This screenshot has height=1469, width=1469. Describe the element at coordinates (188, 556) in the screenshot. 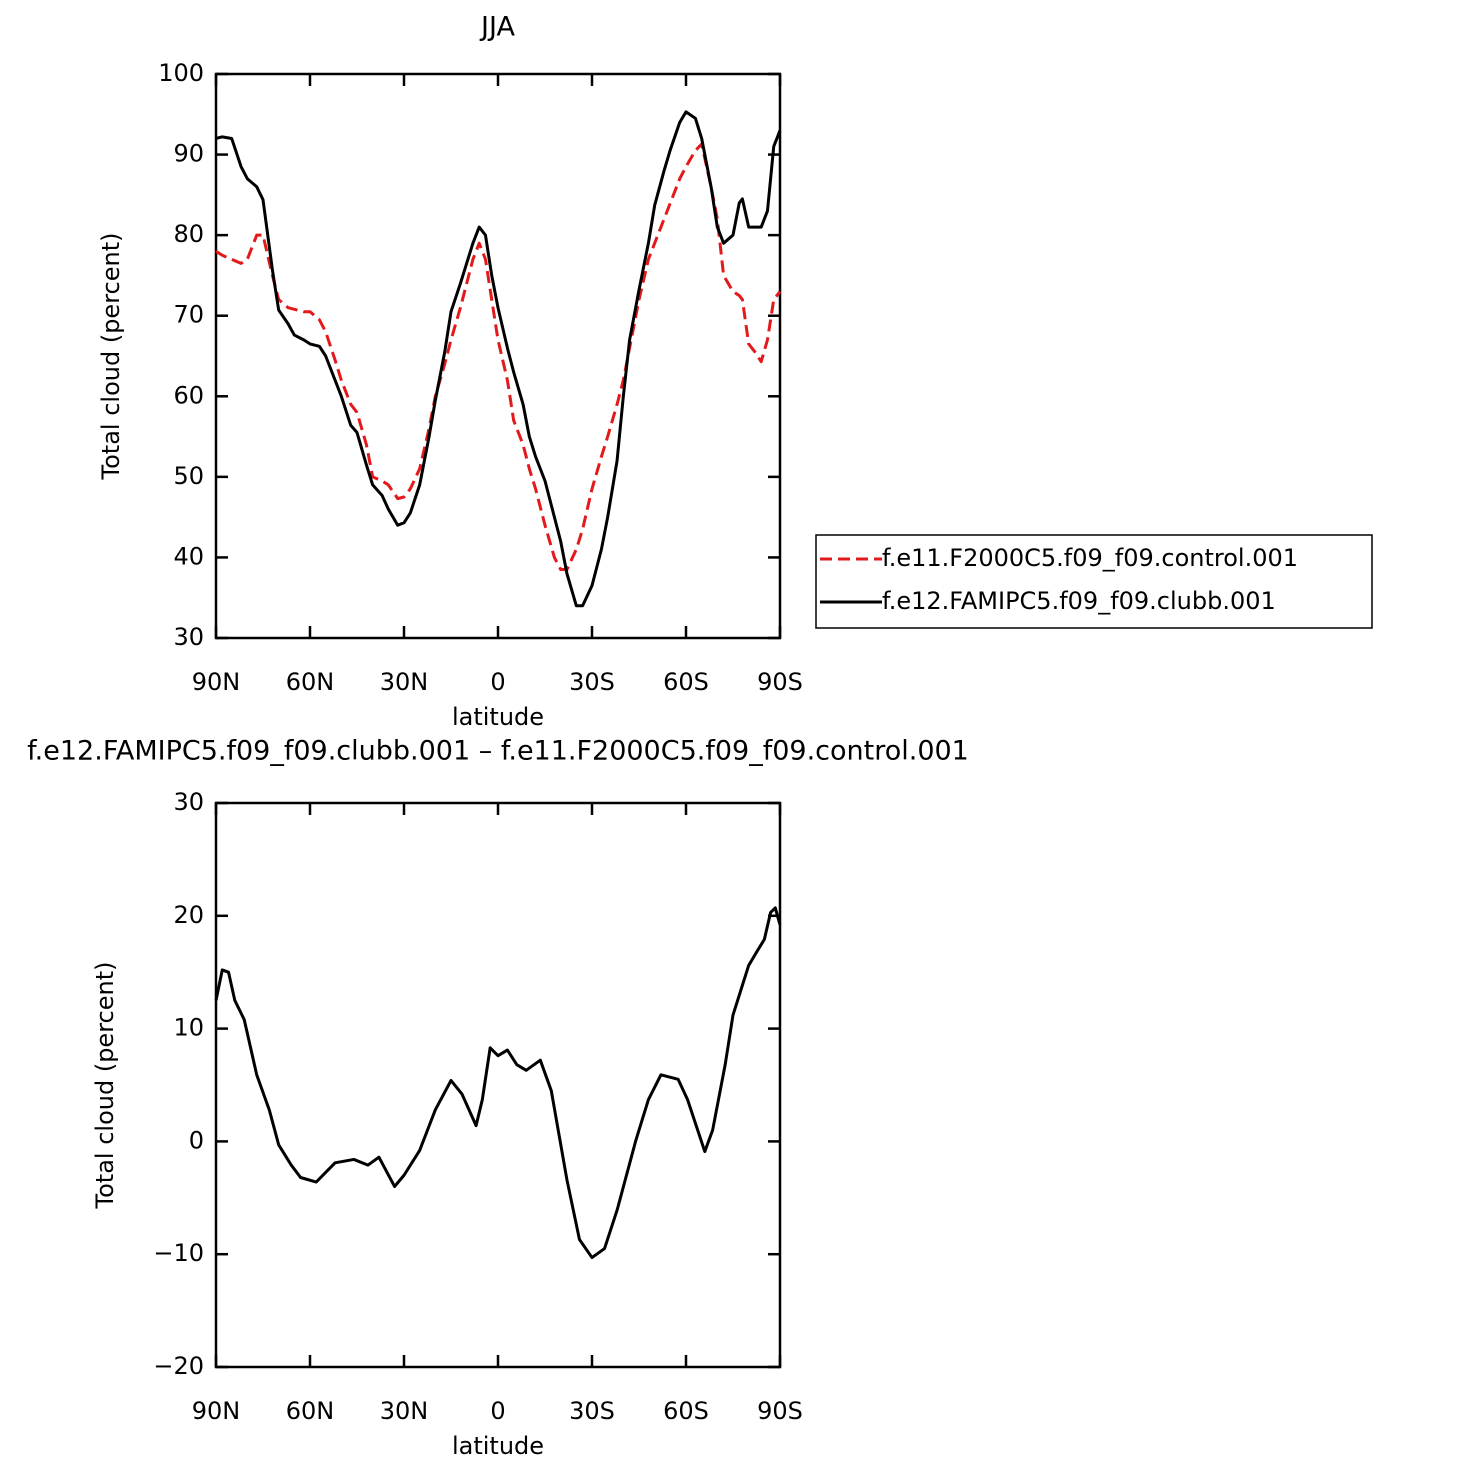

I see `y-tick-label: 40` at that location.